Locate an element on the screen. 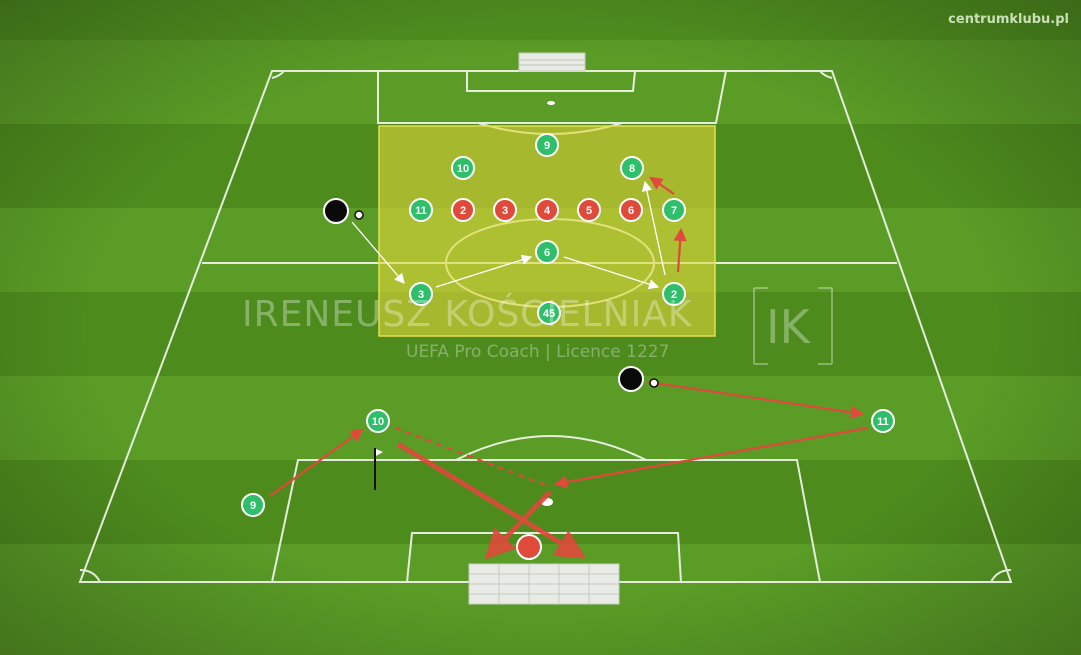 The height and width of the screenshot is (655, 1081). player-g45: 45 is located at coordinates (549, 313).